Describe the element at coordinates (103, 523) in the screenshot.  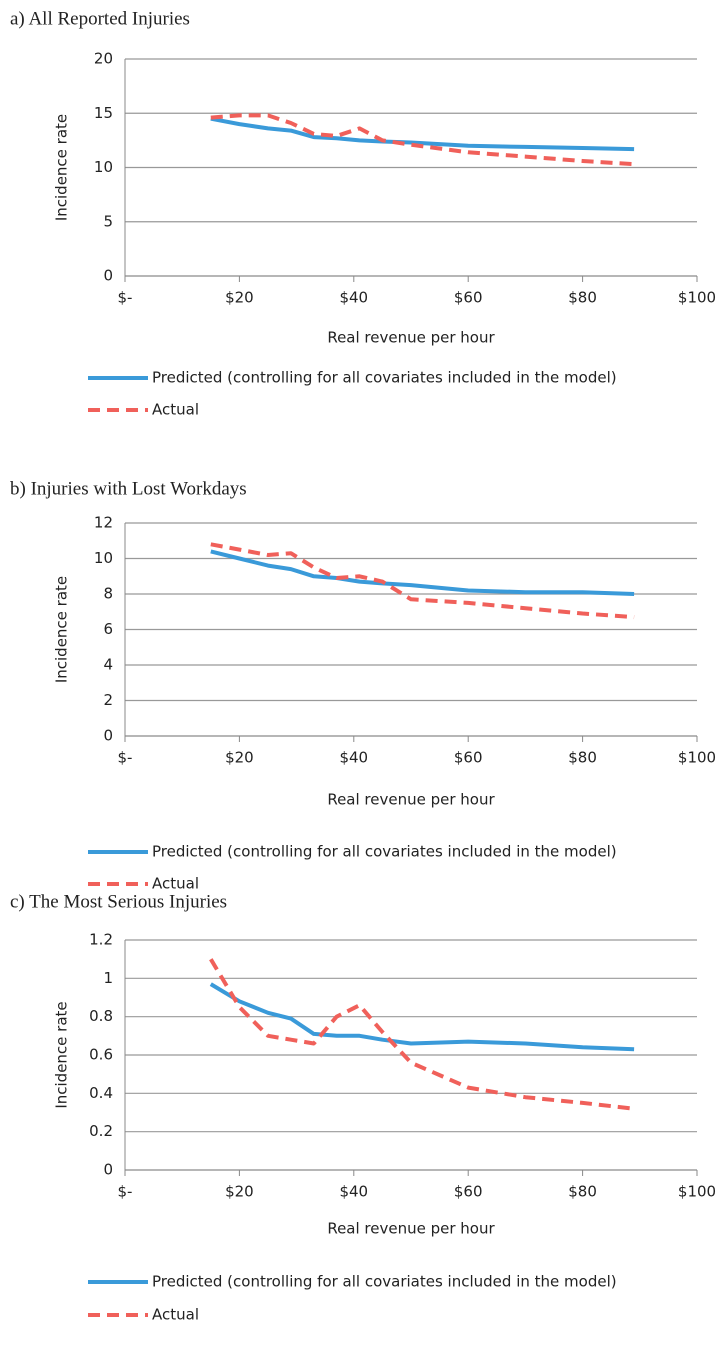
I see `y-tick-label: 12` at that location.